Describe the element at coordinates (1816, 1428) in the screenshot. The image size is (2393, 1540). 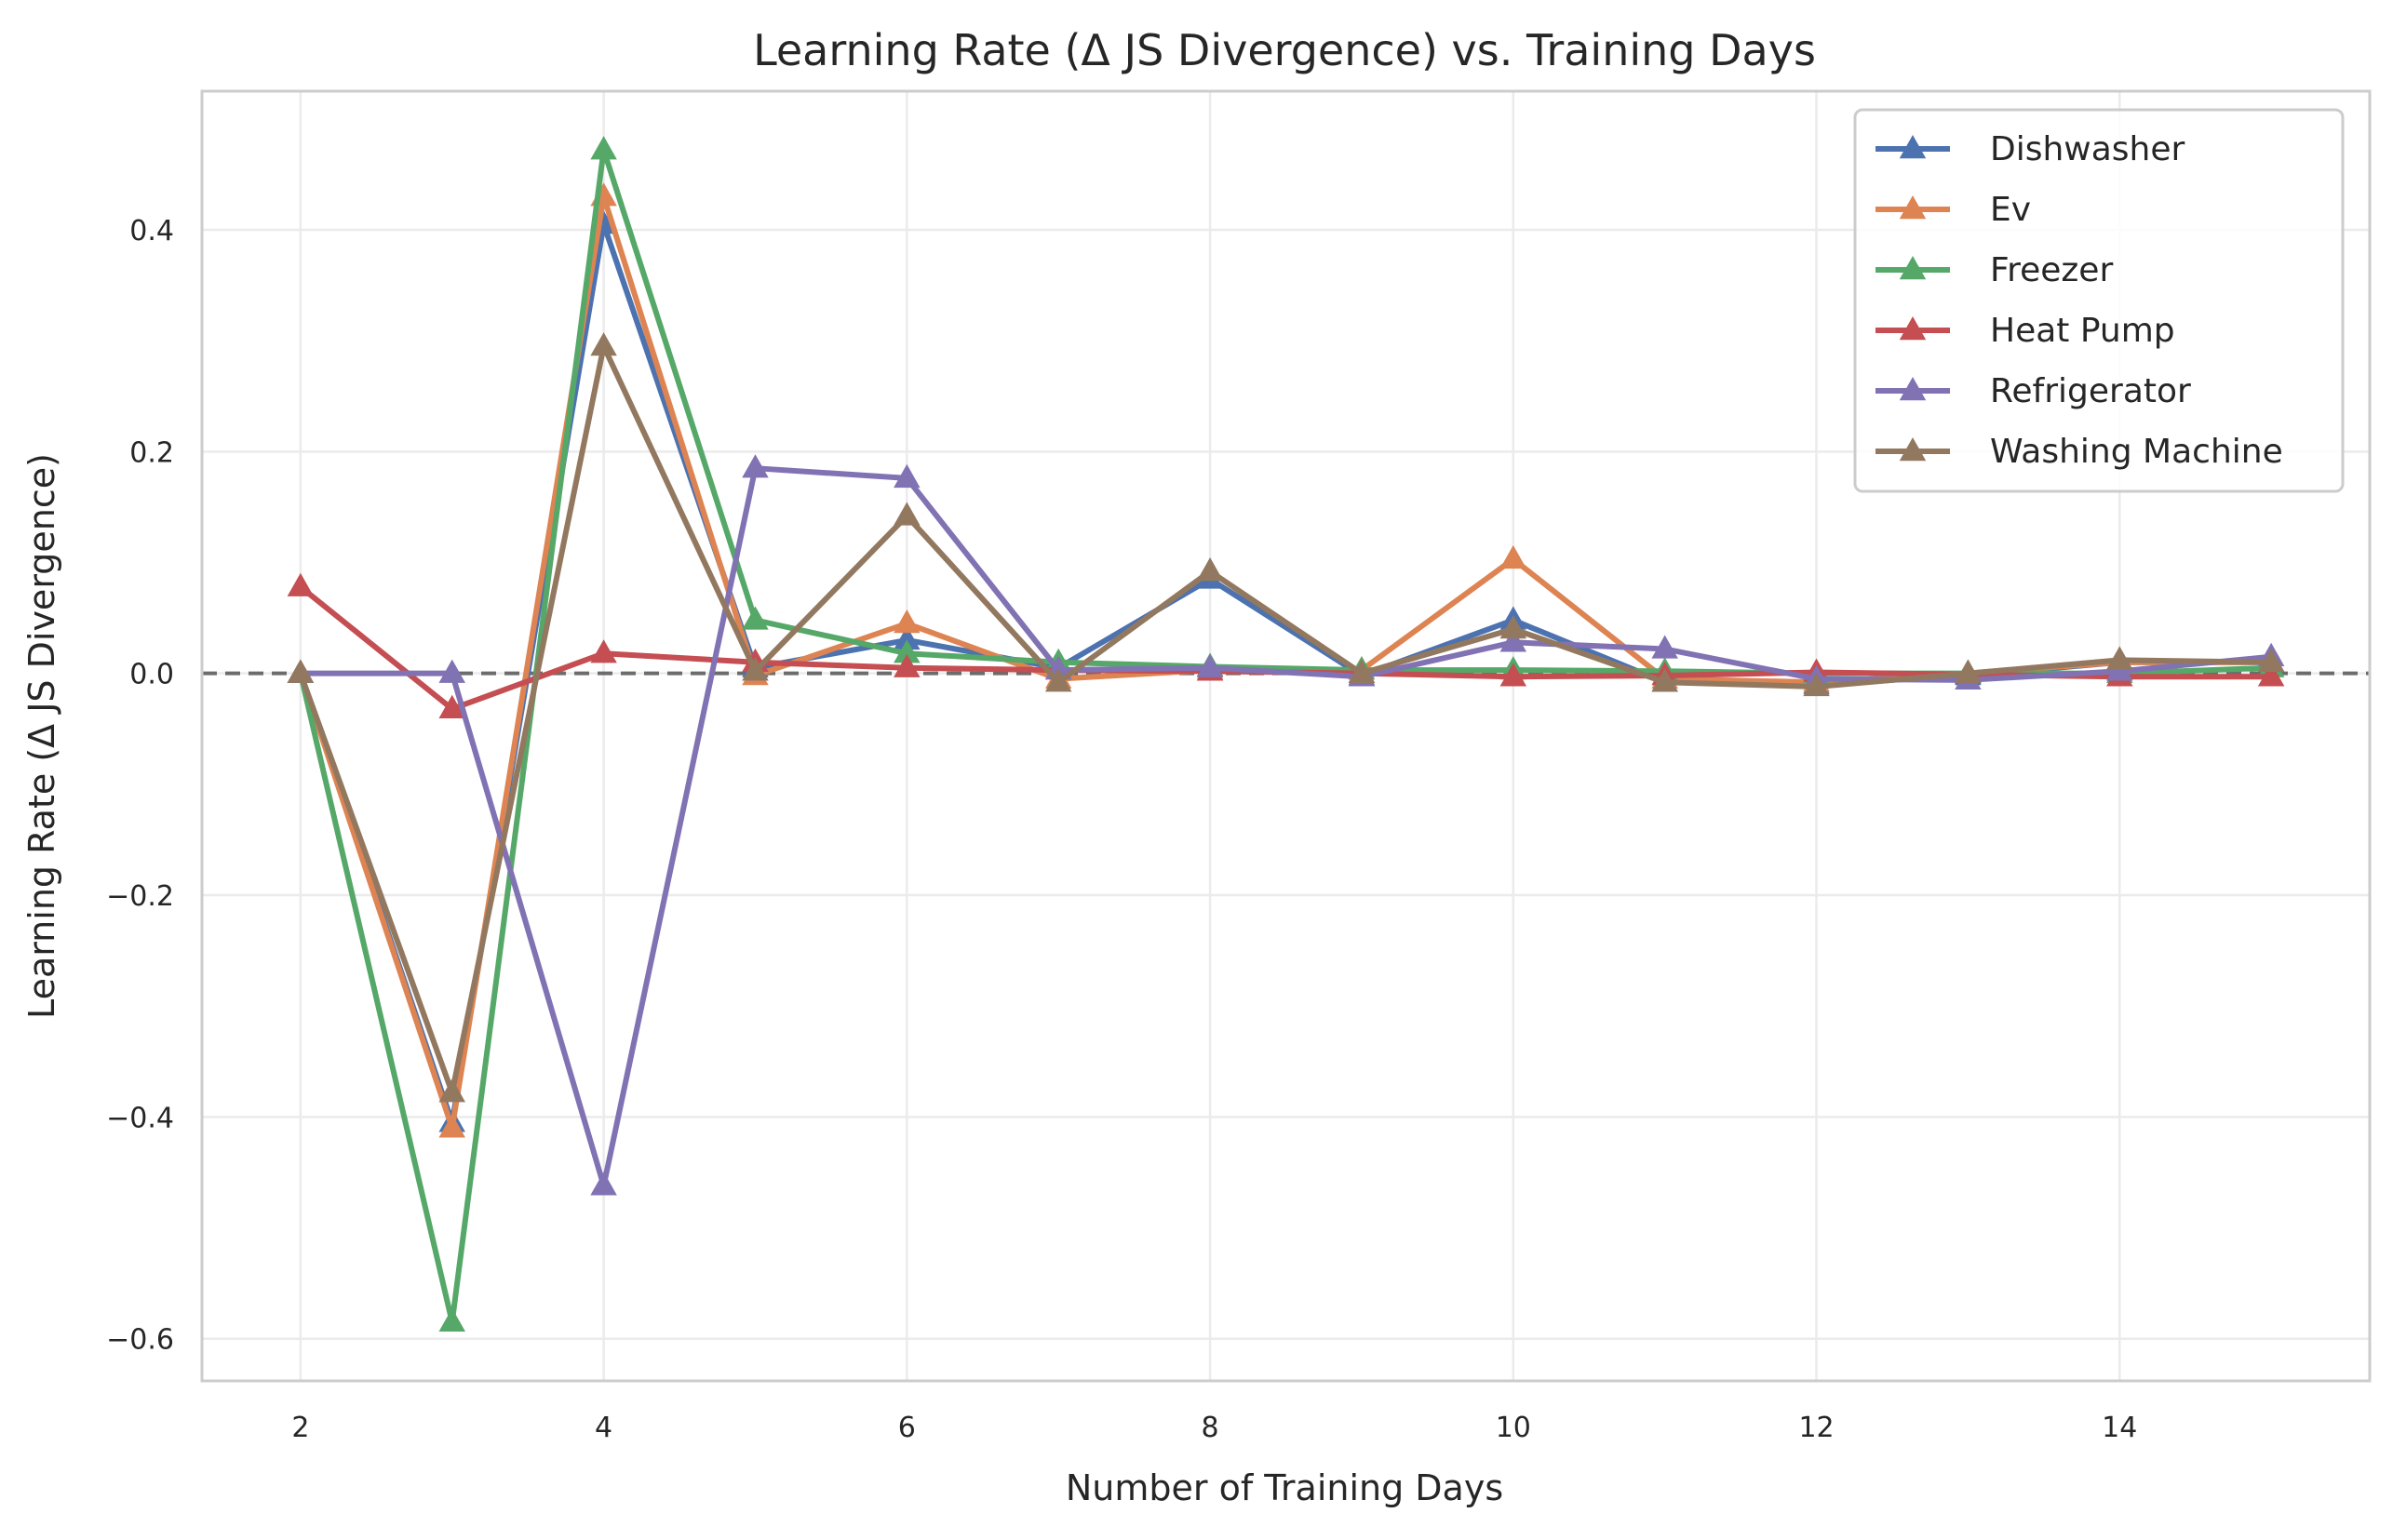
I see `x-tick-label: 12` at that location.